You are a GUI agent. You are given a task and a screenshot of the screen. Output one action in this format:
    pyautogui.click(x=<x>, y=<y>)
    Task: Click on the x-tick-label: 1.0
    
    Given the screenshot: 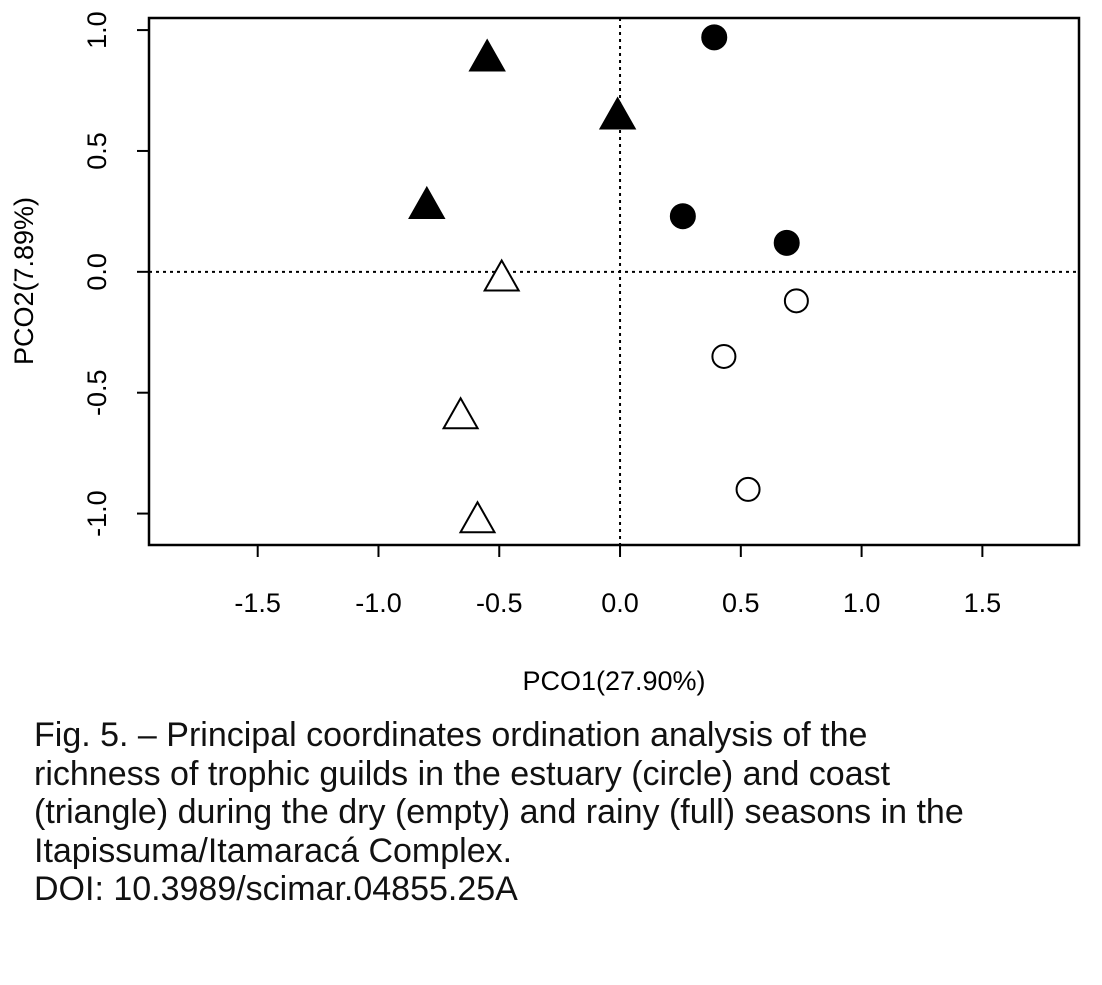 What is the action you would take?
    pyautogui.click(x=862, y=603)
    